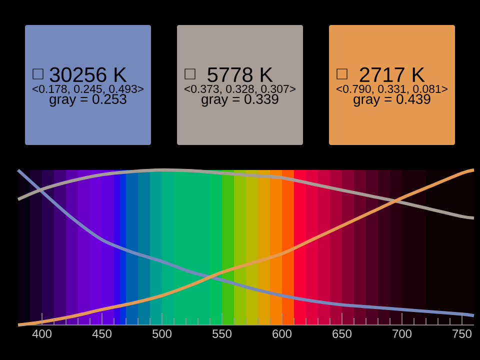 The height and width of the screenshot is (360, 480). What do you see at coordinates (240, 89) in the screenshot?
I see `text: <0.373, 0.328, 0.307>` at bounding box center [240, 89].